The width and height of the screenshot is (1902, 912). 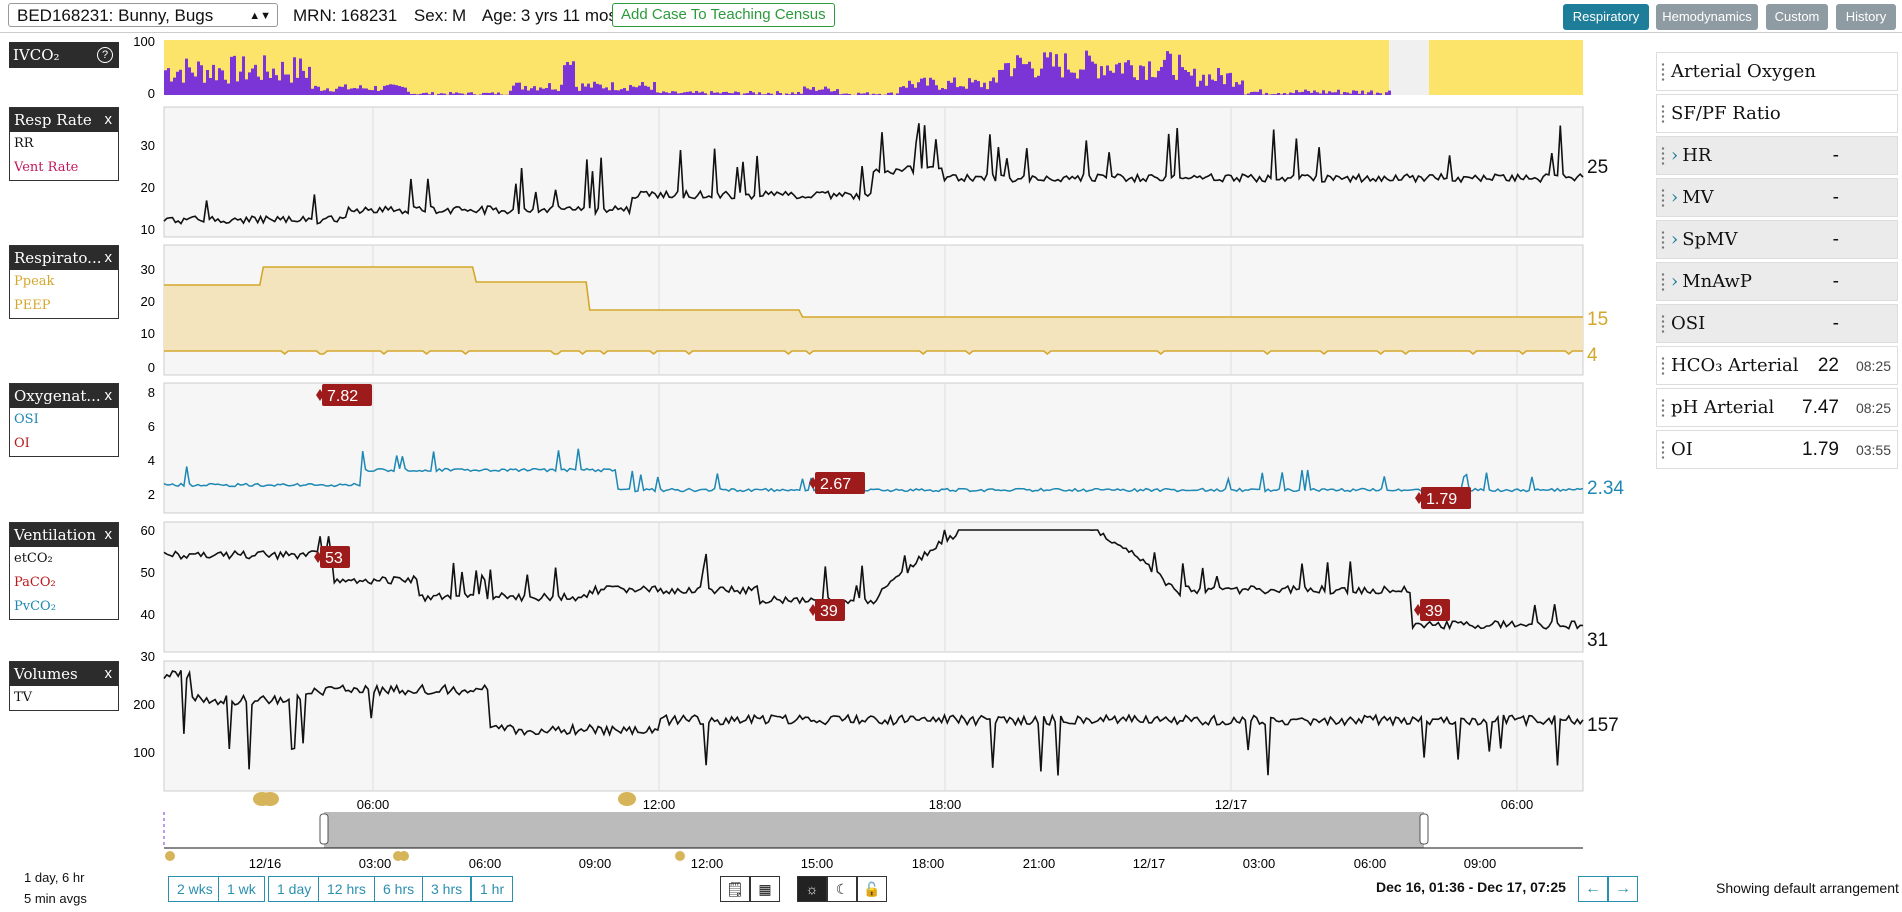 I want to click on y-tick-label: 30, so click(x=148, y=145).